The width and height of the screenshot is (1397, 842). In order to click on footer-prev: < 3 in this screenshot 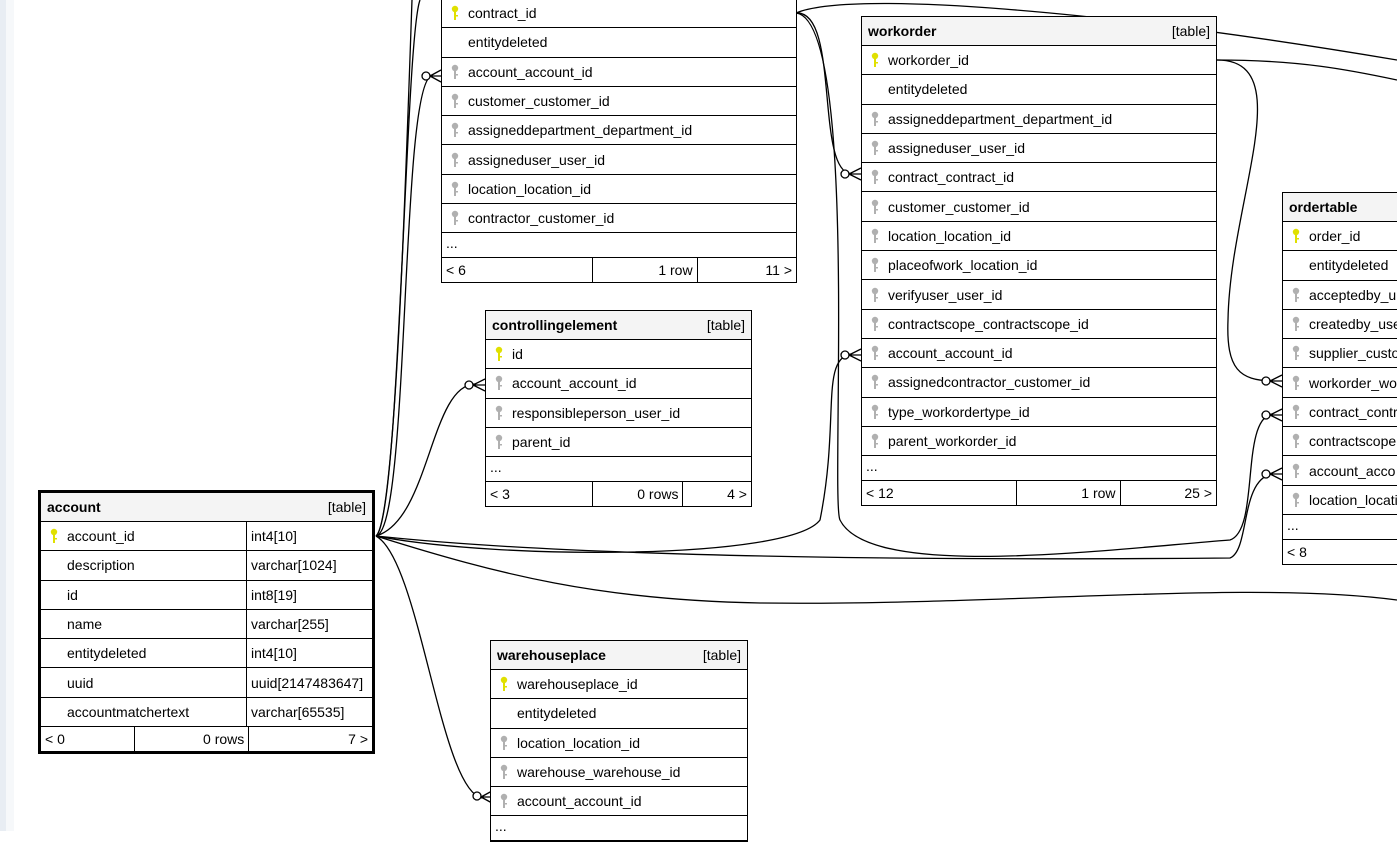, I will do `click(500, 494)`.